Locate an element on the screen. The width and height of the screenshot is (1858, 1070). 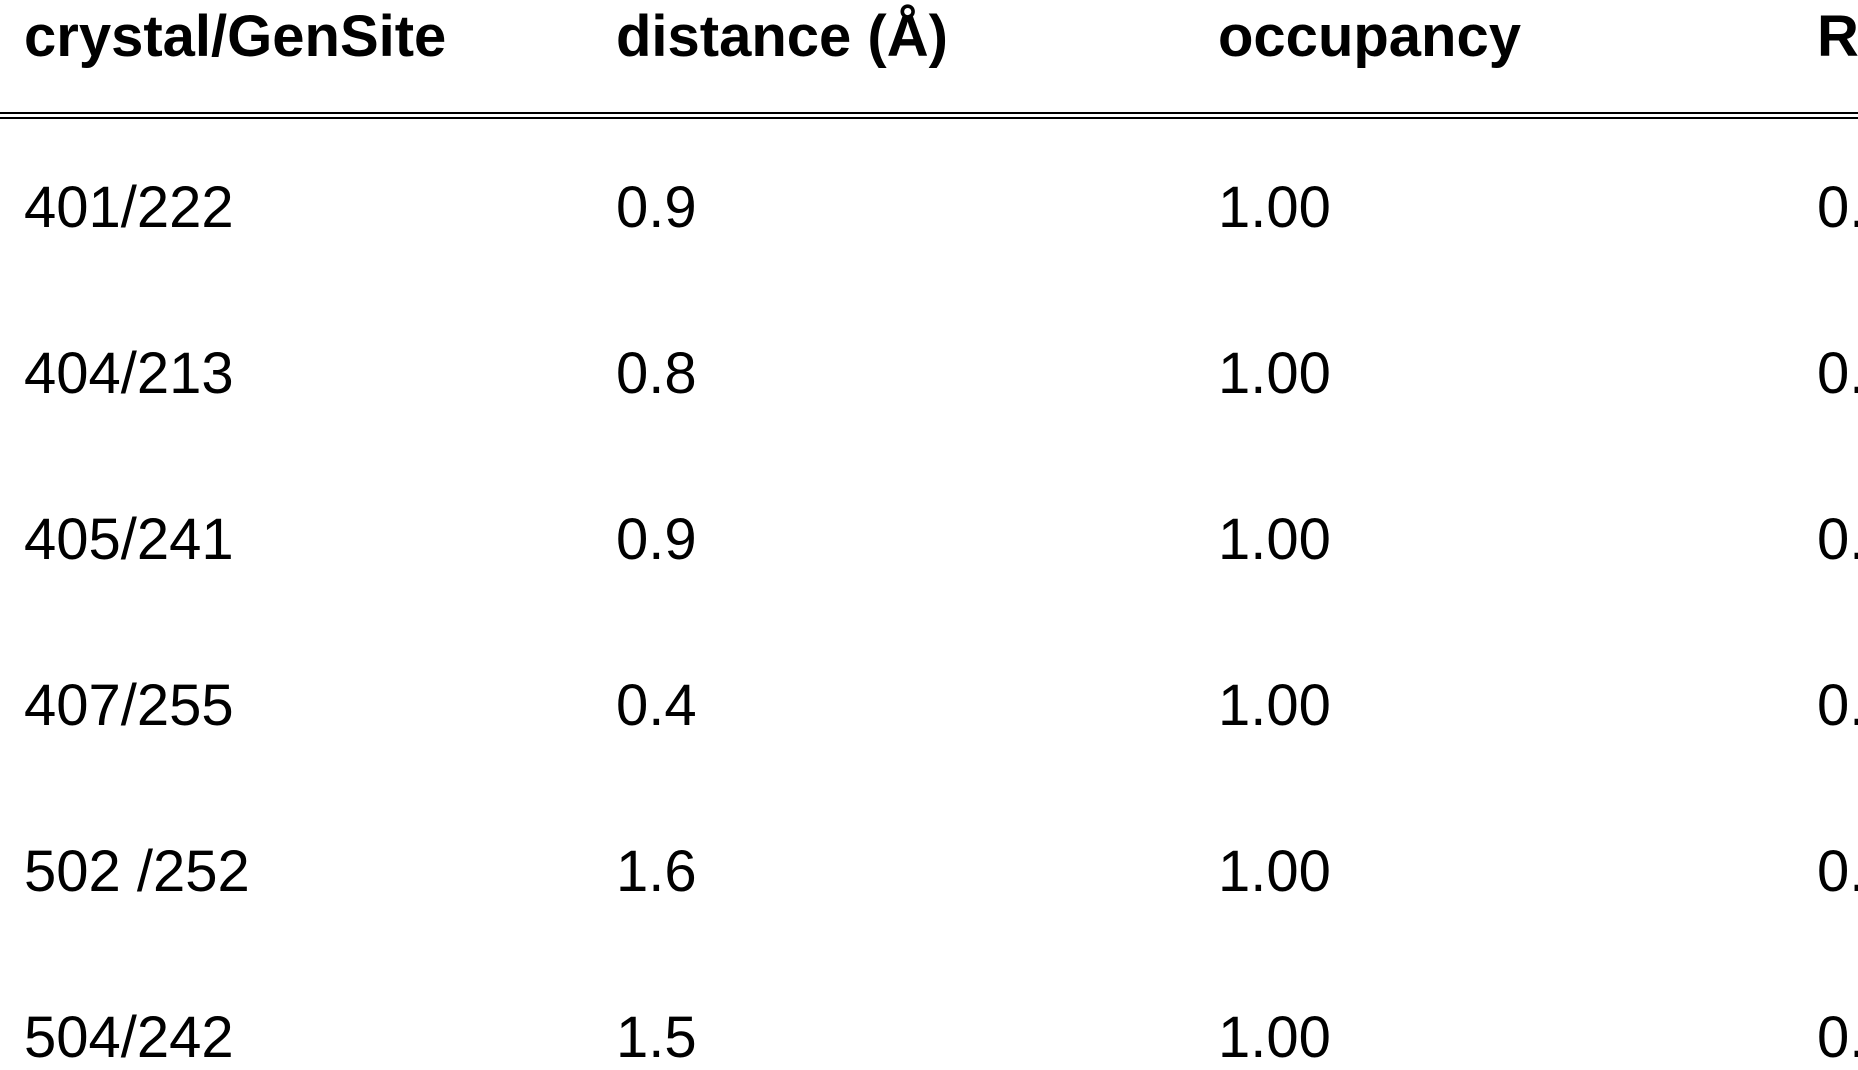
table-cell: 401/222 is located at coordinates (129, 207).